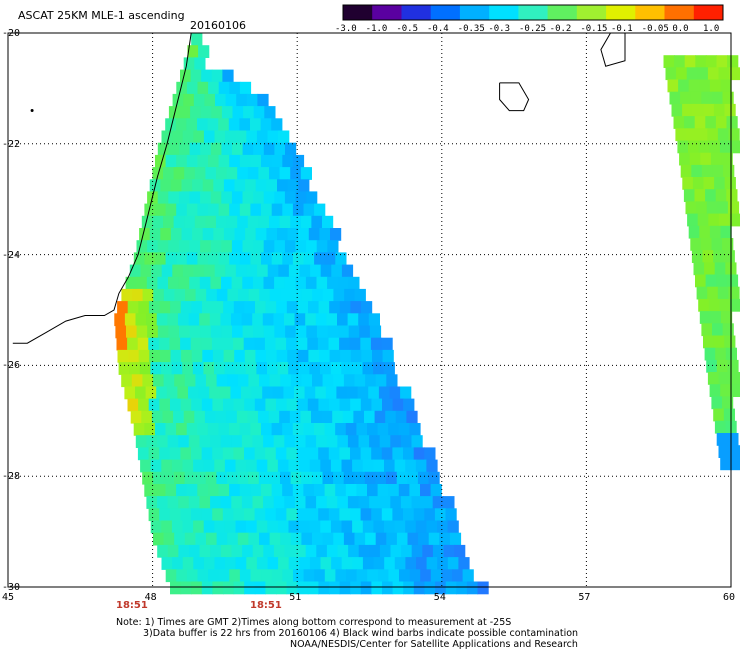 This screenshot has width=740, height=650. I want to click on x-tick-label: 60, so click(729, 597).